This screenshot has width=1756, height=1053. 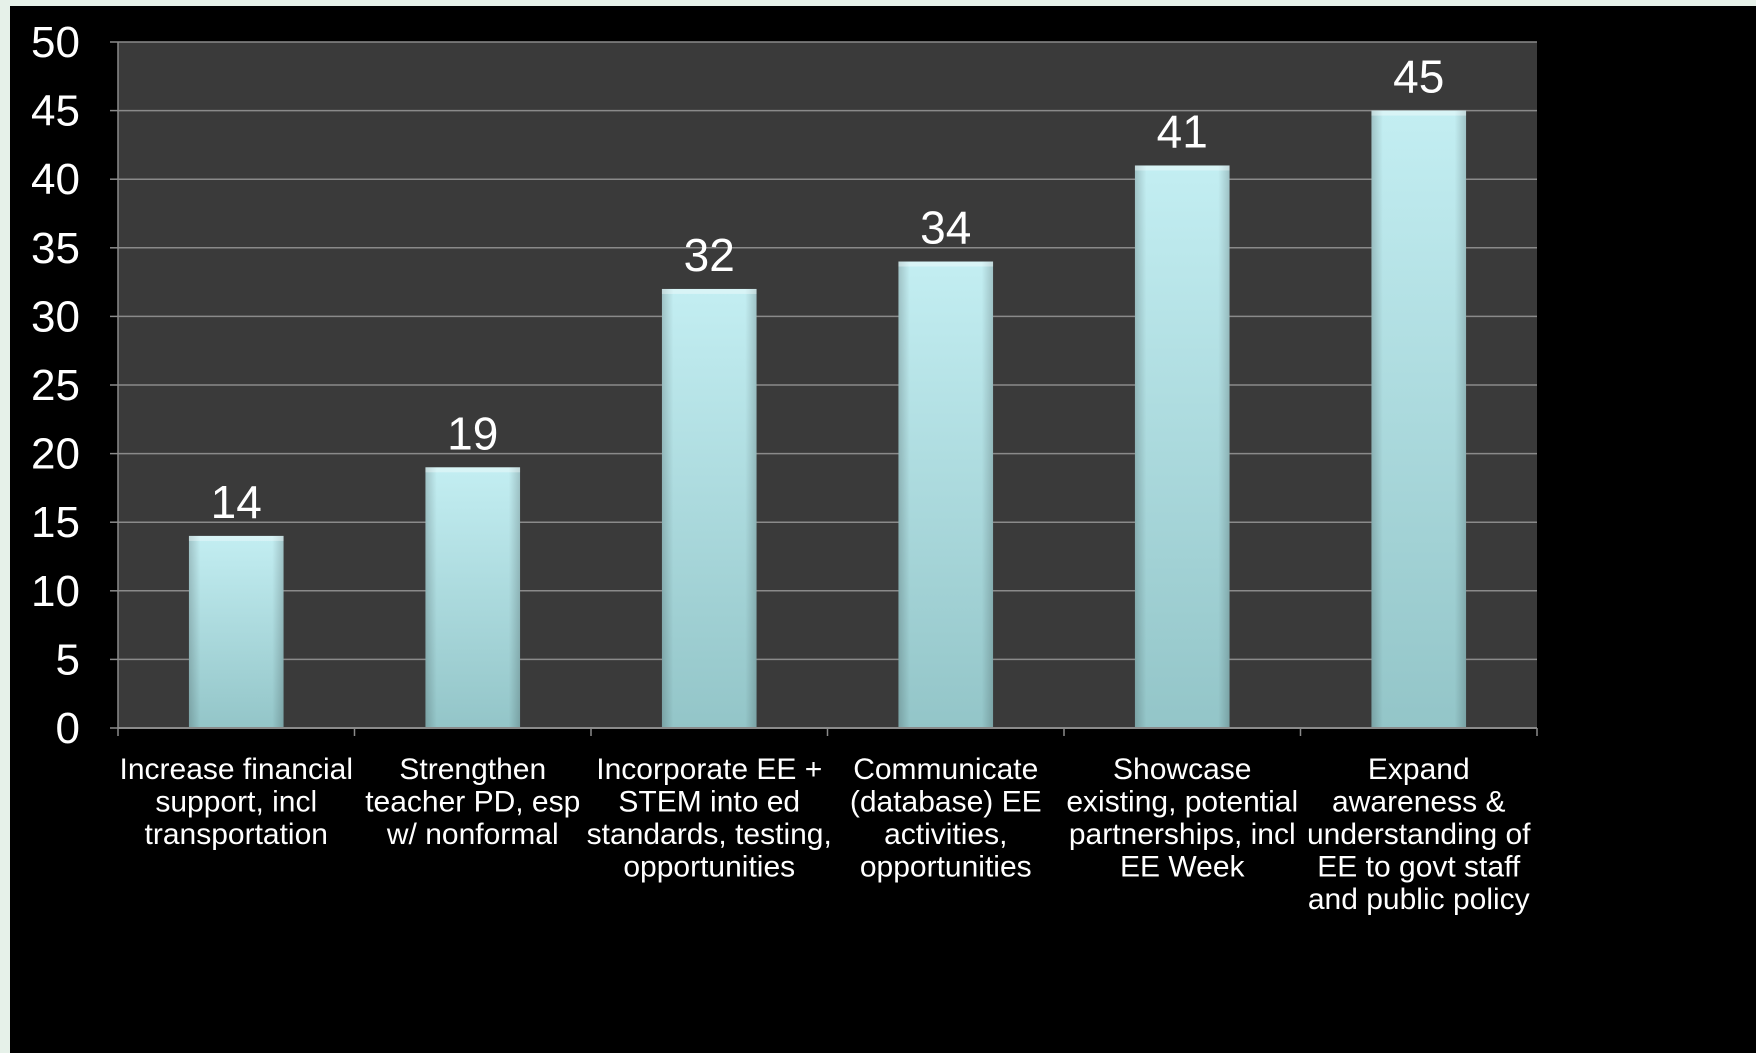 I want to click on category-label-line: Increase financial, so click(x=236, y=769).